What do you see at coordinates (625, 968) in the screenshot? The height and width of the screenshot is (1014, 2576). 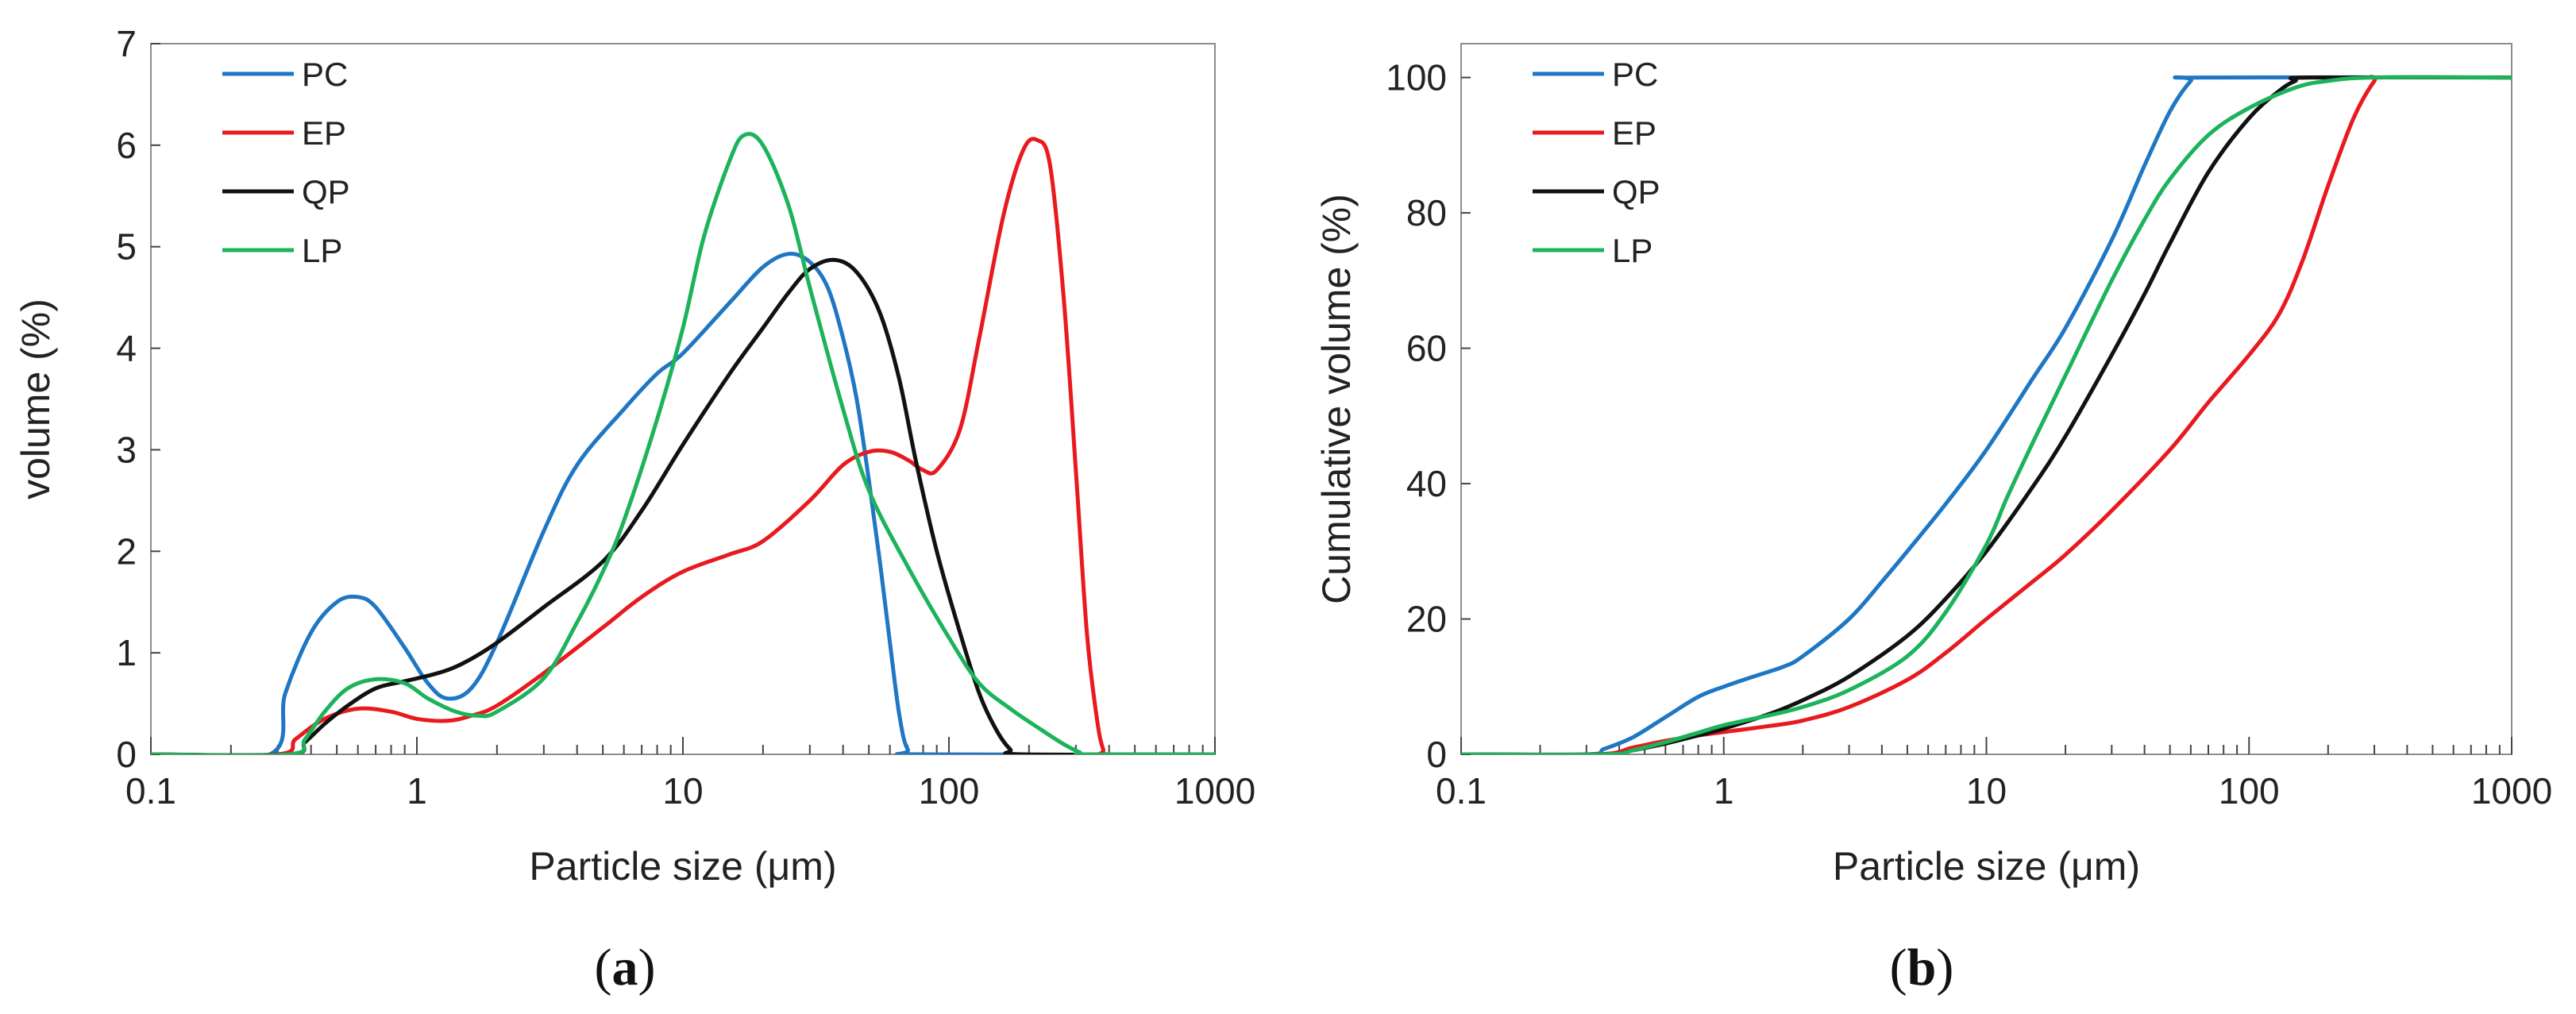 I see `panel-a-label: (a)` at bounding box center [625, 968].